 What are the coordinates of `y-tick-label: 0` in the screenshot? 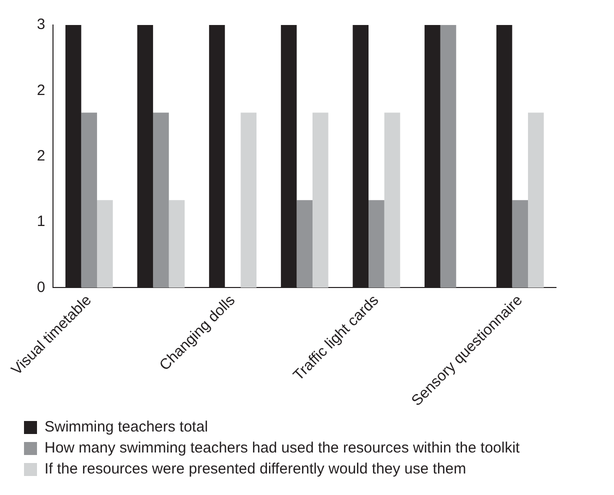 It's located at (41, 287).